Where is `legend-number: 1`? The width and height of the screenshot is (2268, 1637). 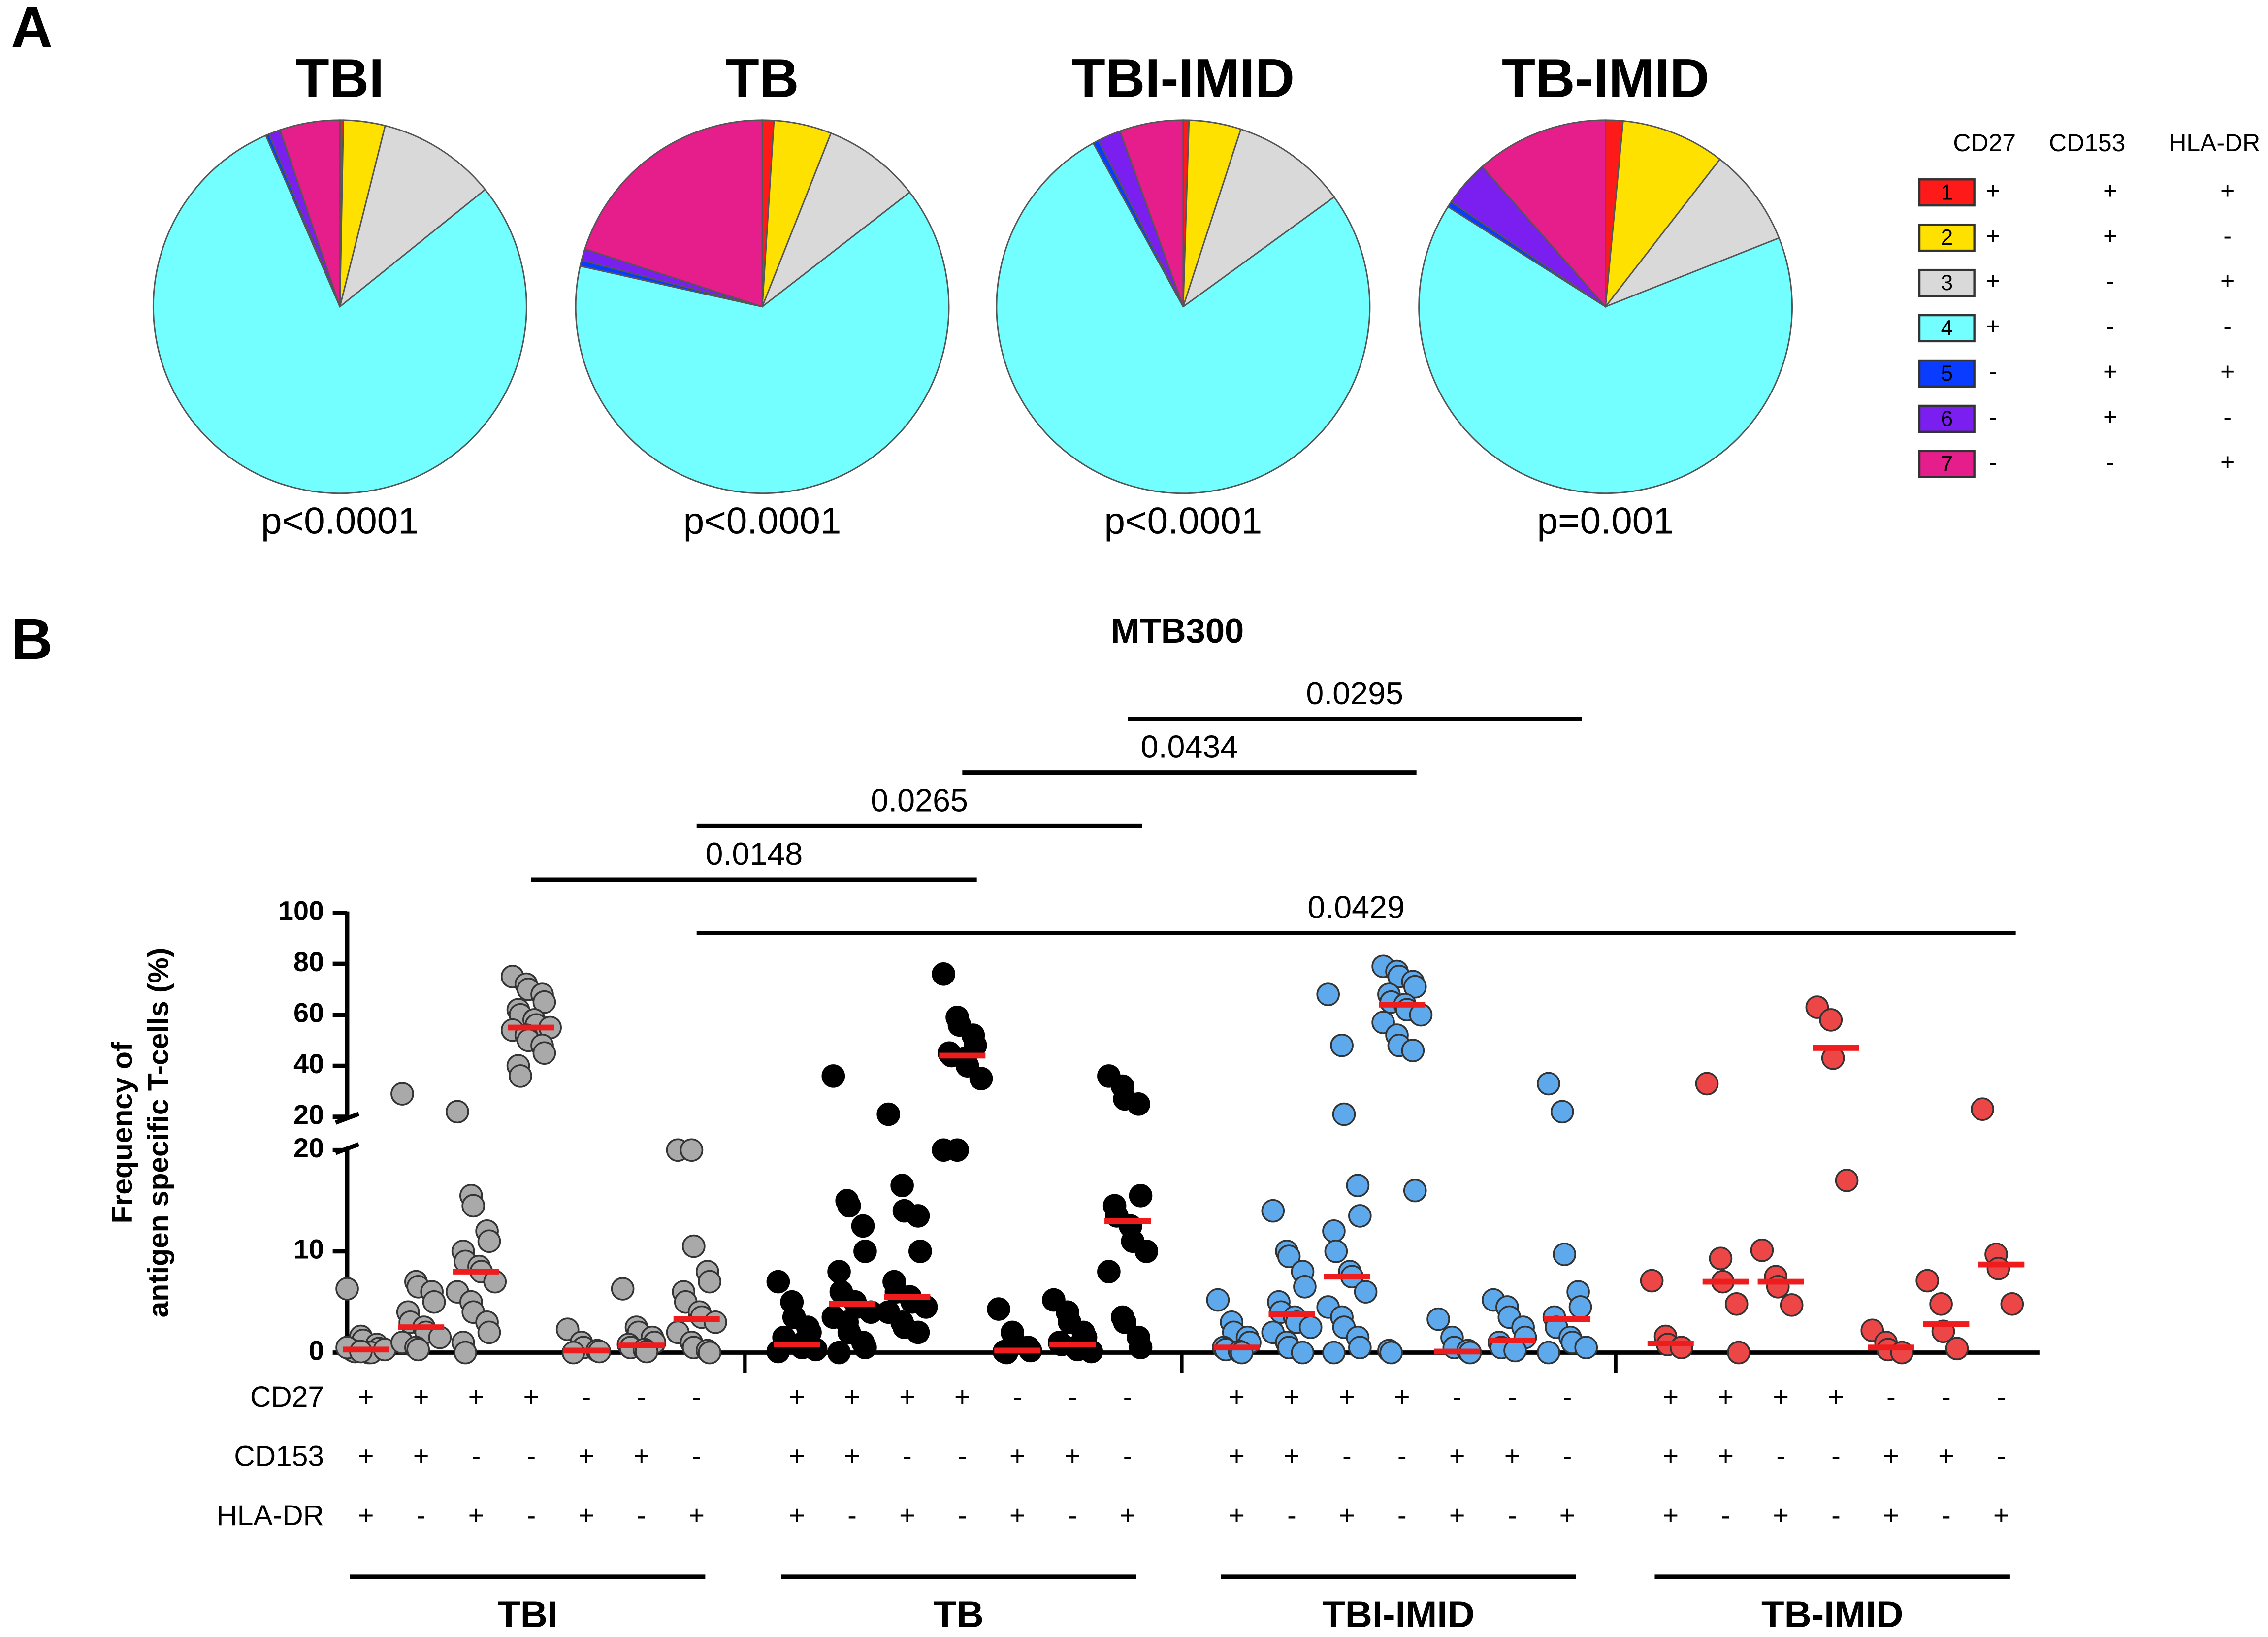
legend-number: 1 is located at coordinates (1947, 192).